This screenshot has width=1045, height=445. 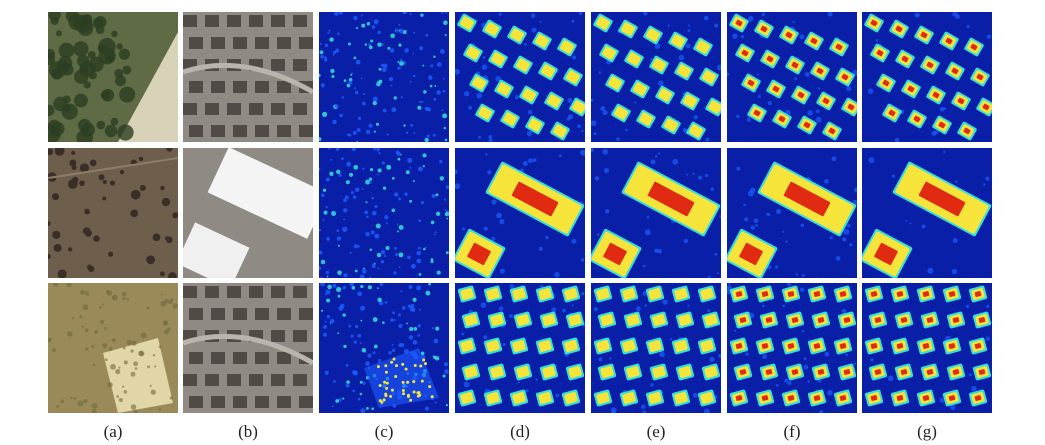 What do you see at coordinates (792, 431) in the screenshot?
I see `column-label-f: (f)` at bounding box center [792, 431].